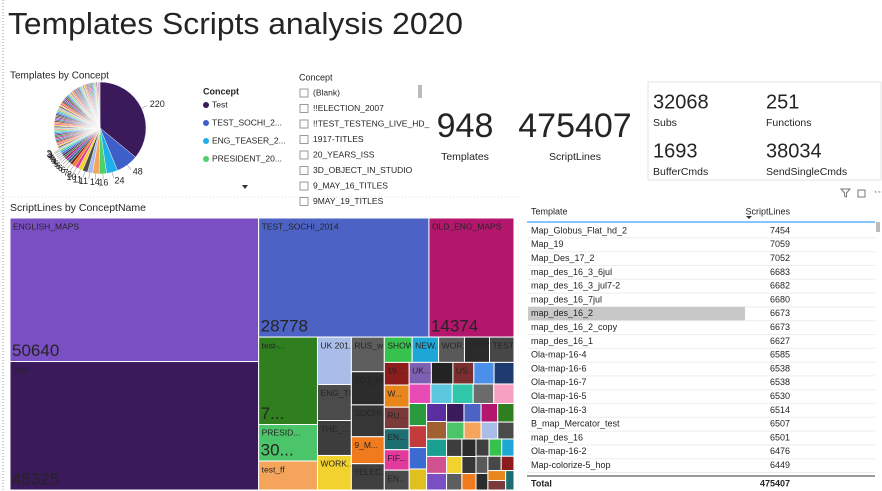 This screenshot has width=882, height=491. I want to click on table-cell: Map_19, so click(547, 244).